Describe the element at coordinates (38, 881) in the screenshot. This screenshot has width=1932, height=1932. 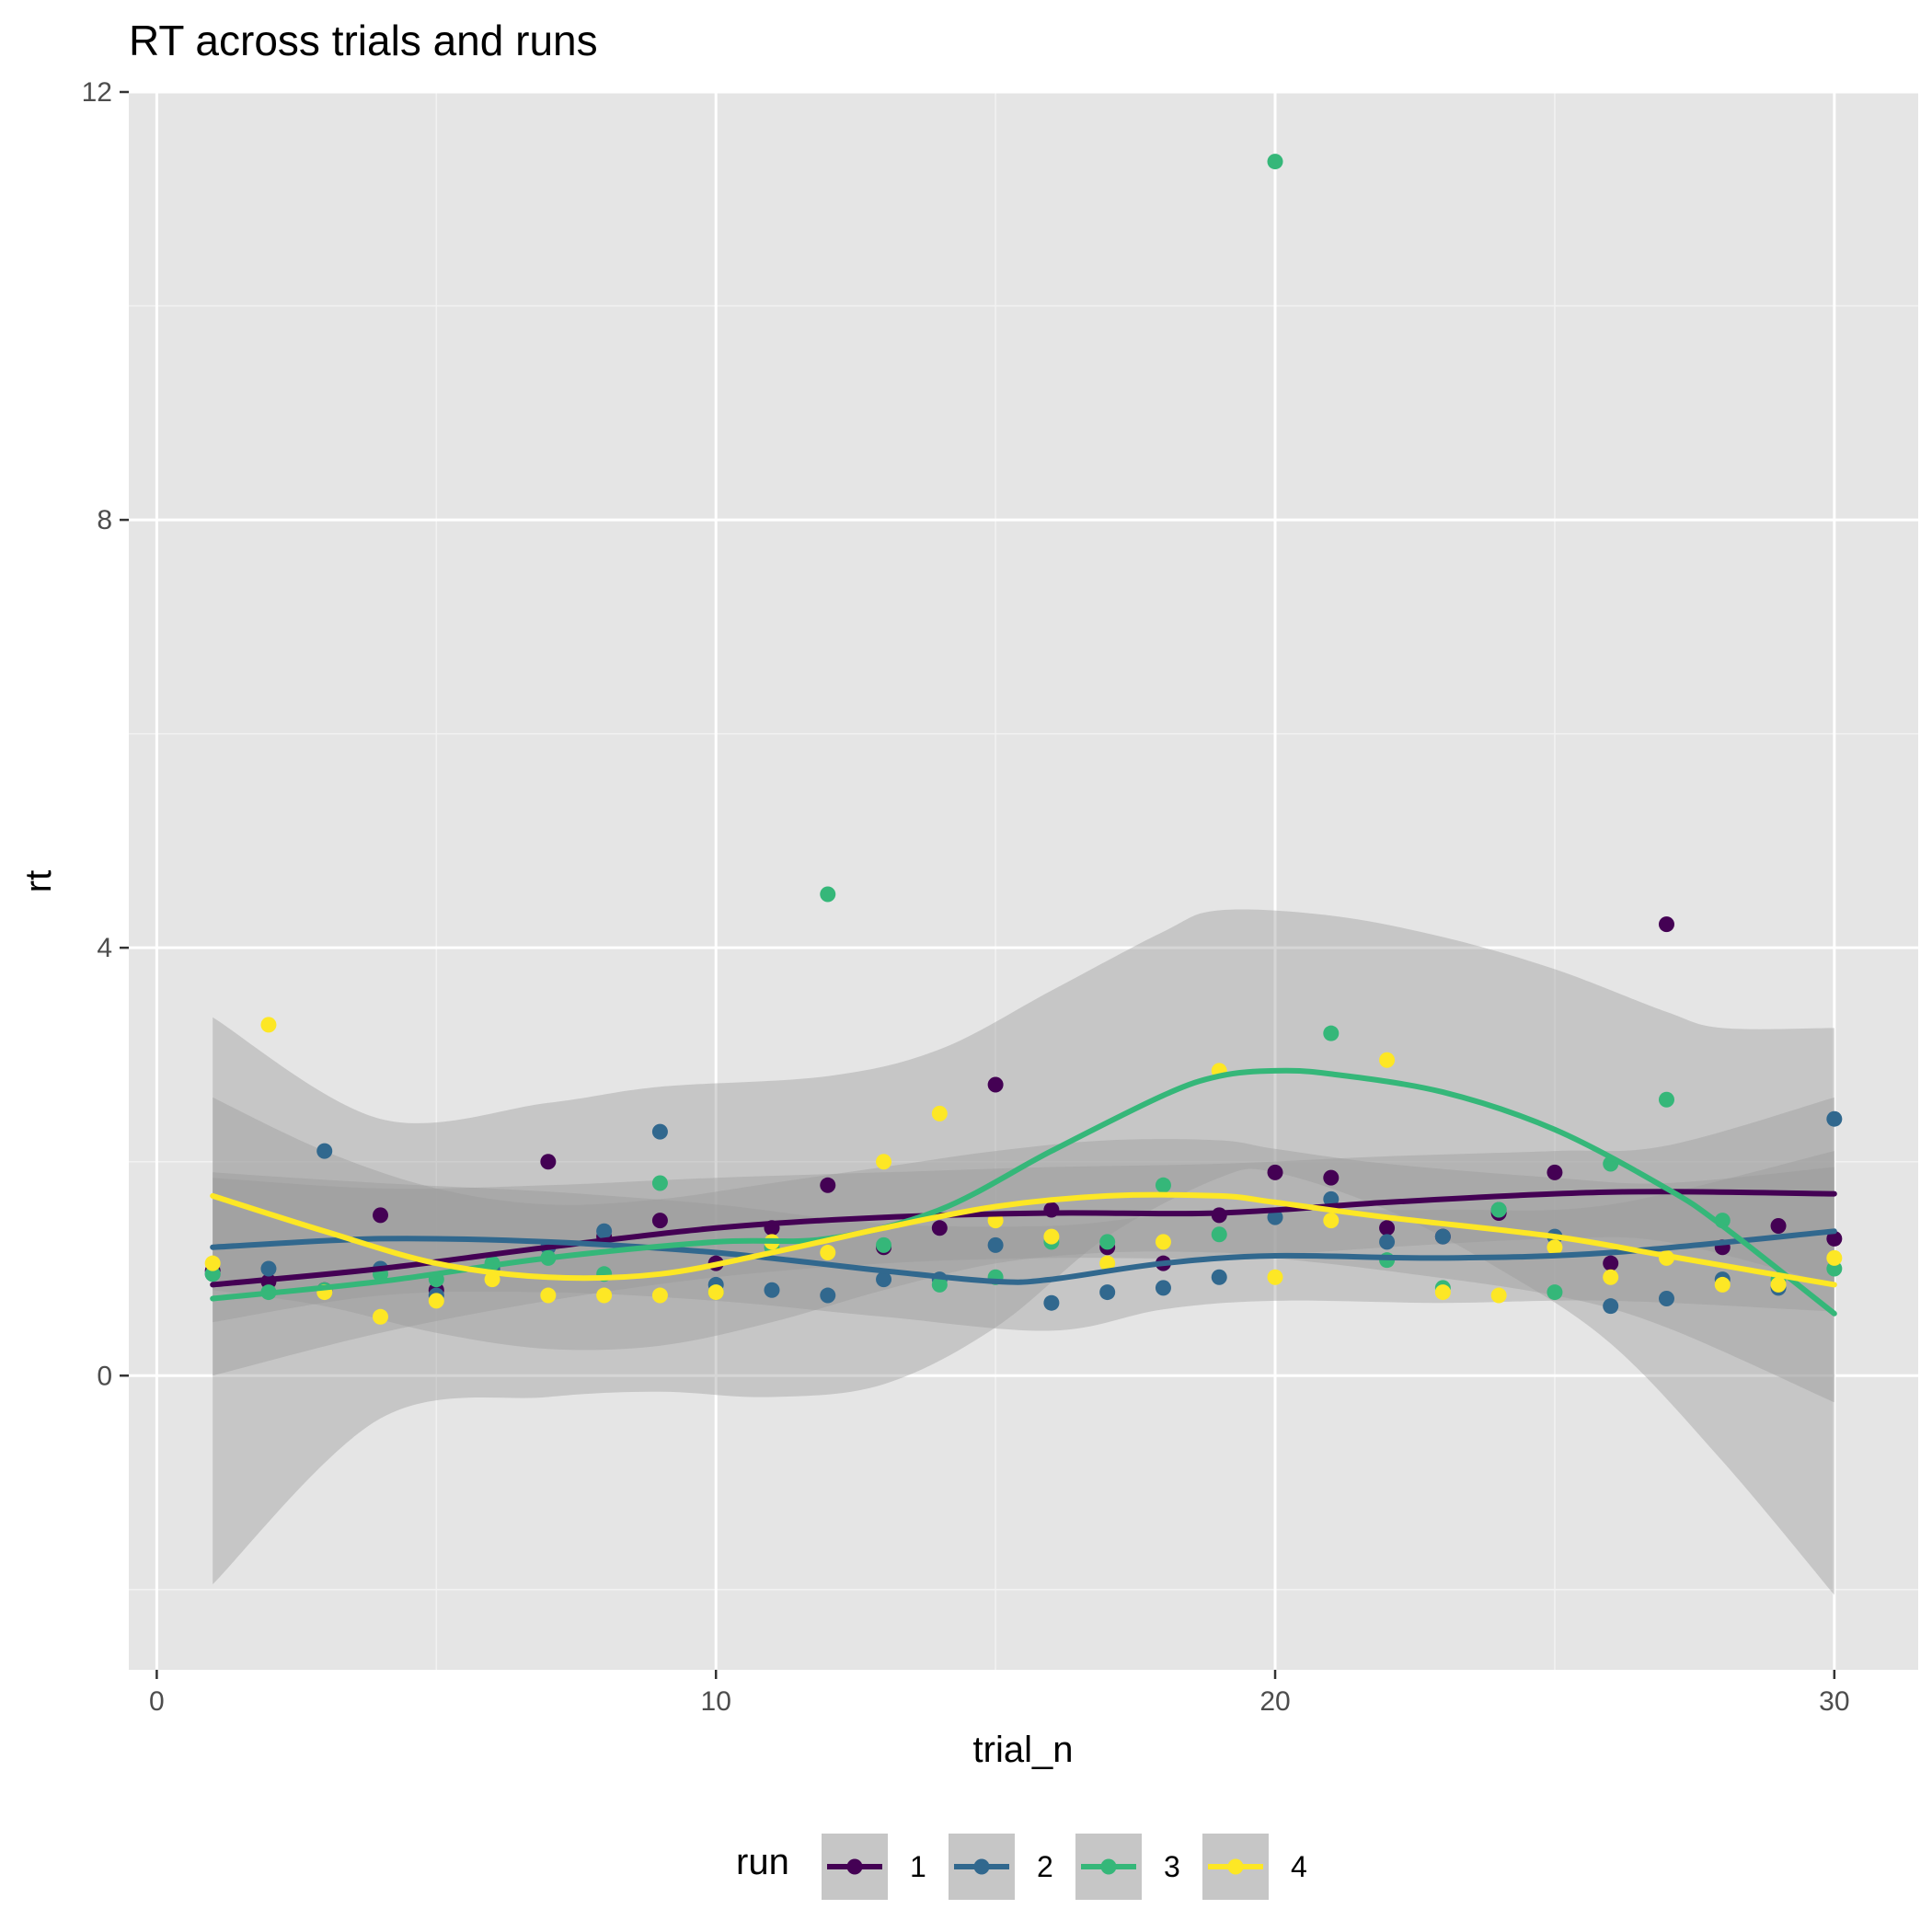
I see `y-axis-title: rt` at that location.